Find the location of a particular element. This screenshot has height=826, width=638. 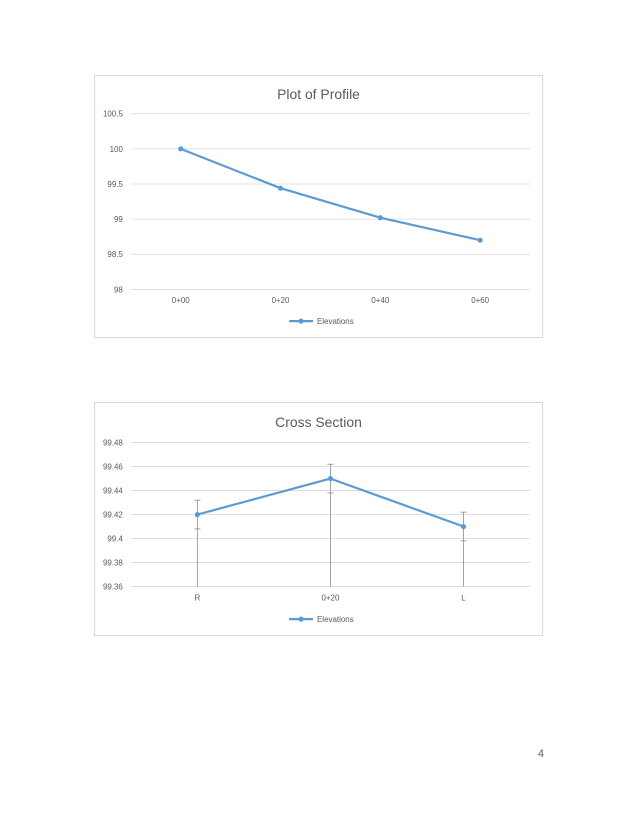

x-tick-label: 0+00 is located at coordinates (181, 300).